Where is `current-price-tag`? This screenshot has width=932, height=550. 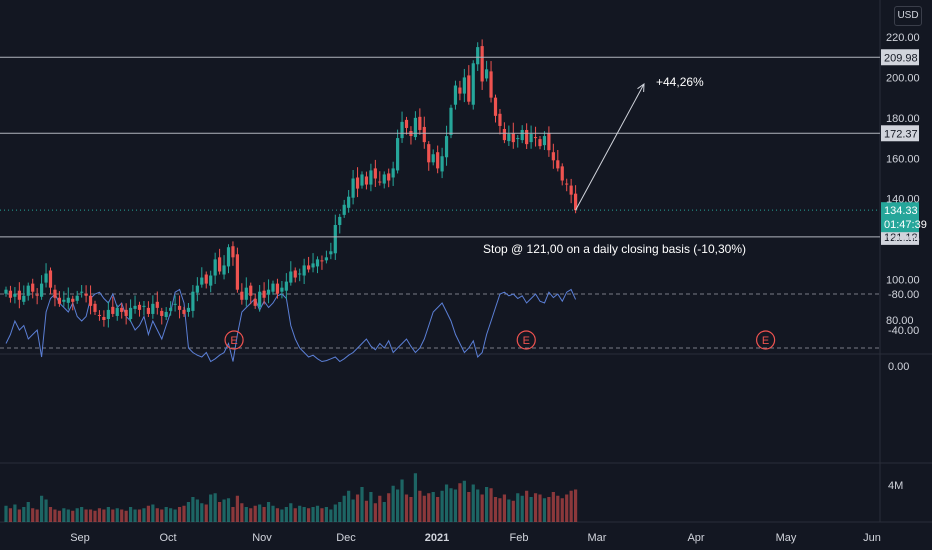 current-price-tag is located at coordinates (900, 217).